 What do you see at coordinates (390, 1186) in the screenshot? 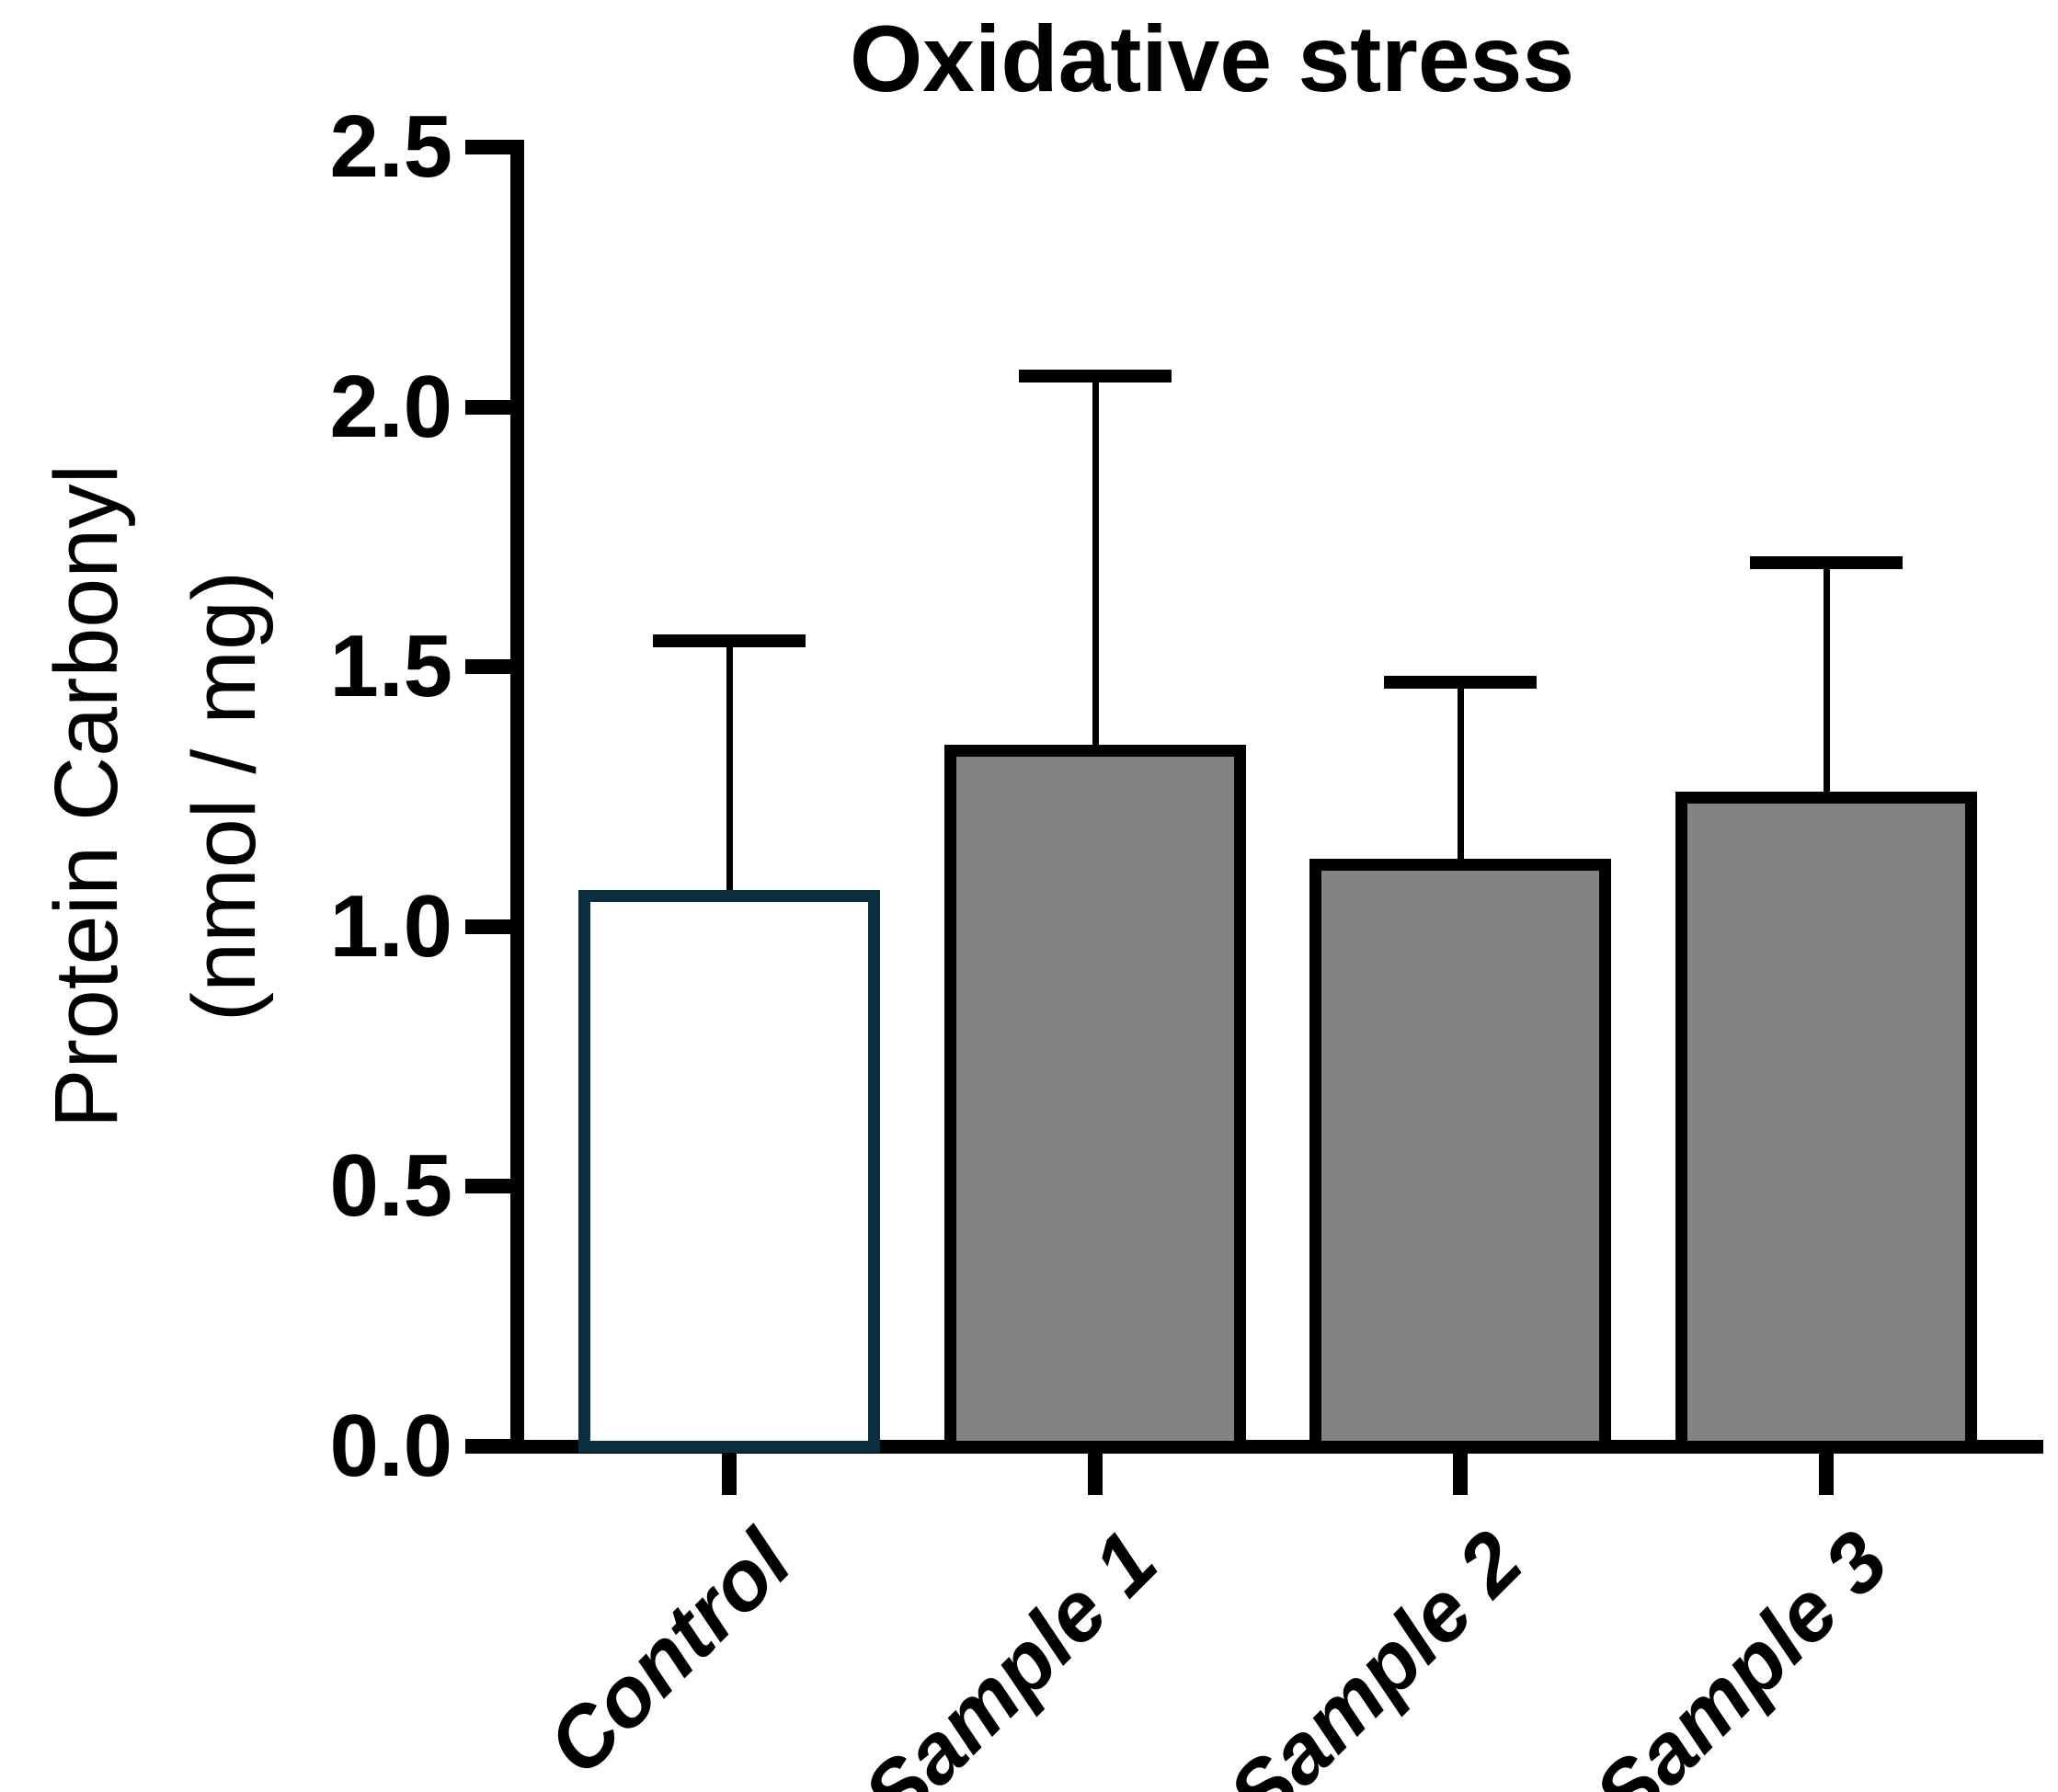
I see `y-tick-label: 0.5` at bounding box center [390, 1186].